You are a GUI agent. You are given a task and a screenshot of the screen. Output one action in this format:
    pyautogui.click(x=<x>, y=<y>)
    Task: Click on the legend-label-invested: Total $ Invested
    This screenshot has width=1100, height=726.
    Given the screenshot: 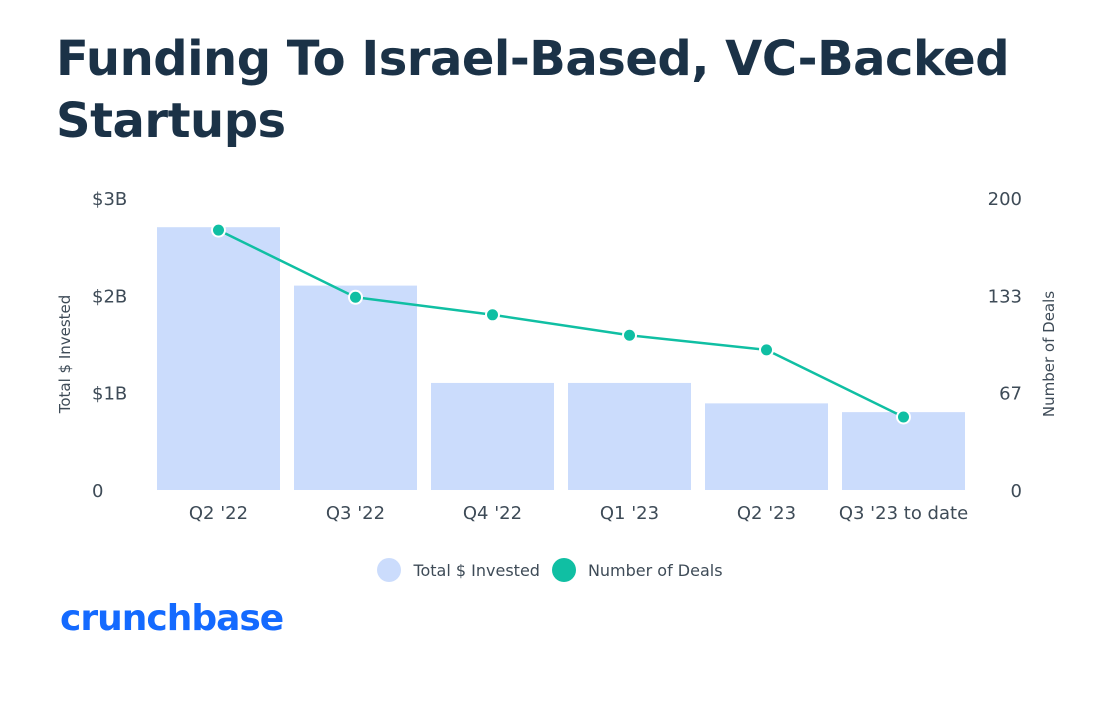 What is the action you would take?
    pyautogui.click(x=476, y=570)
    